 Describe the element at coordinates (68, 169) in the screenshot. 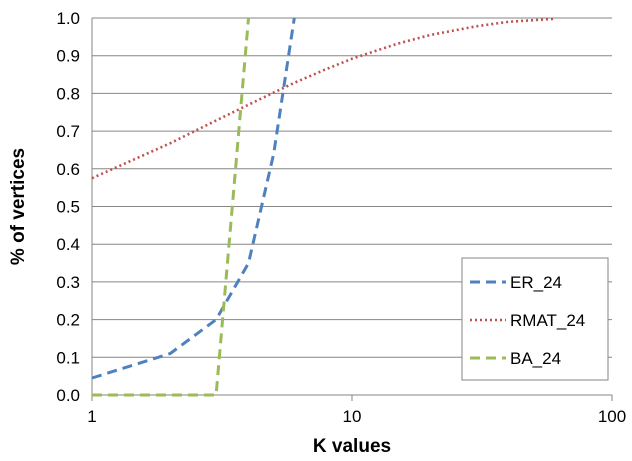

I see `y-tick-label: 0.6` at that location.